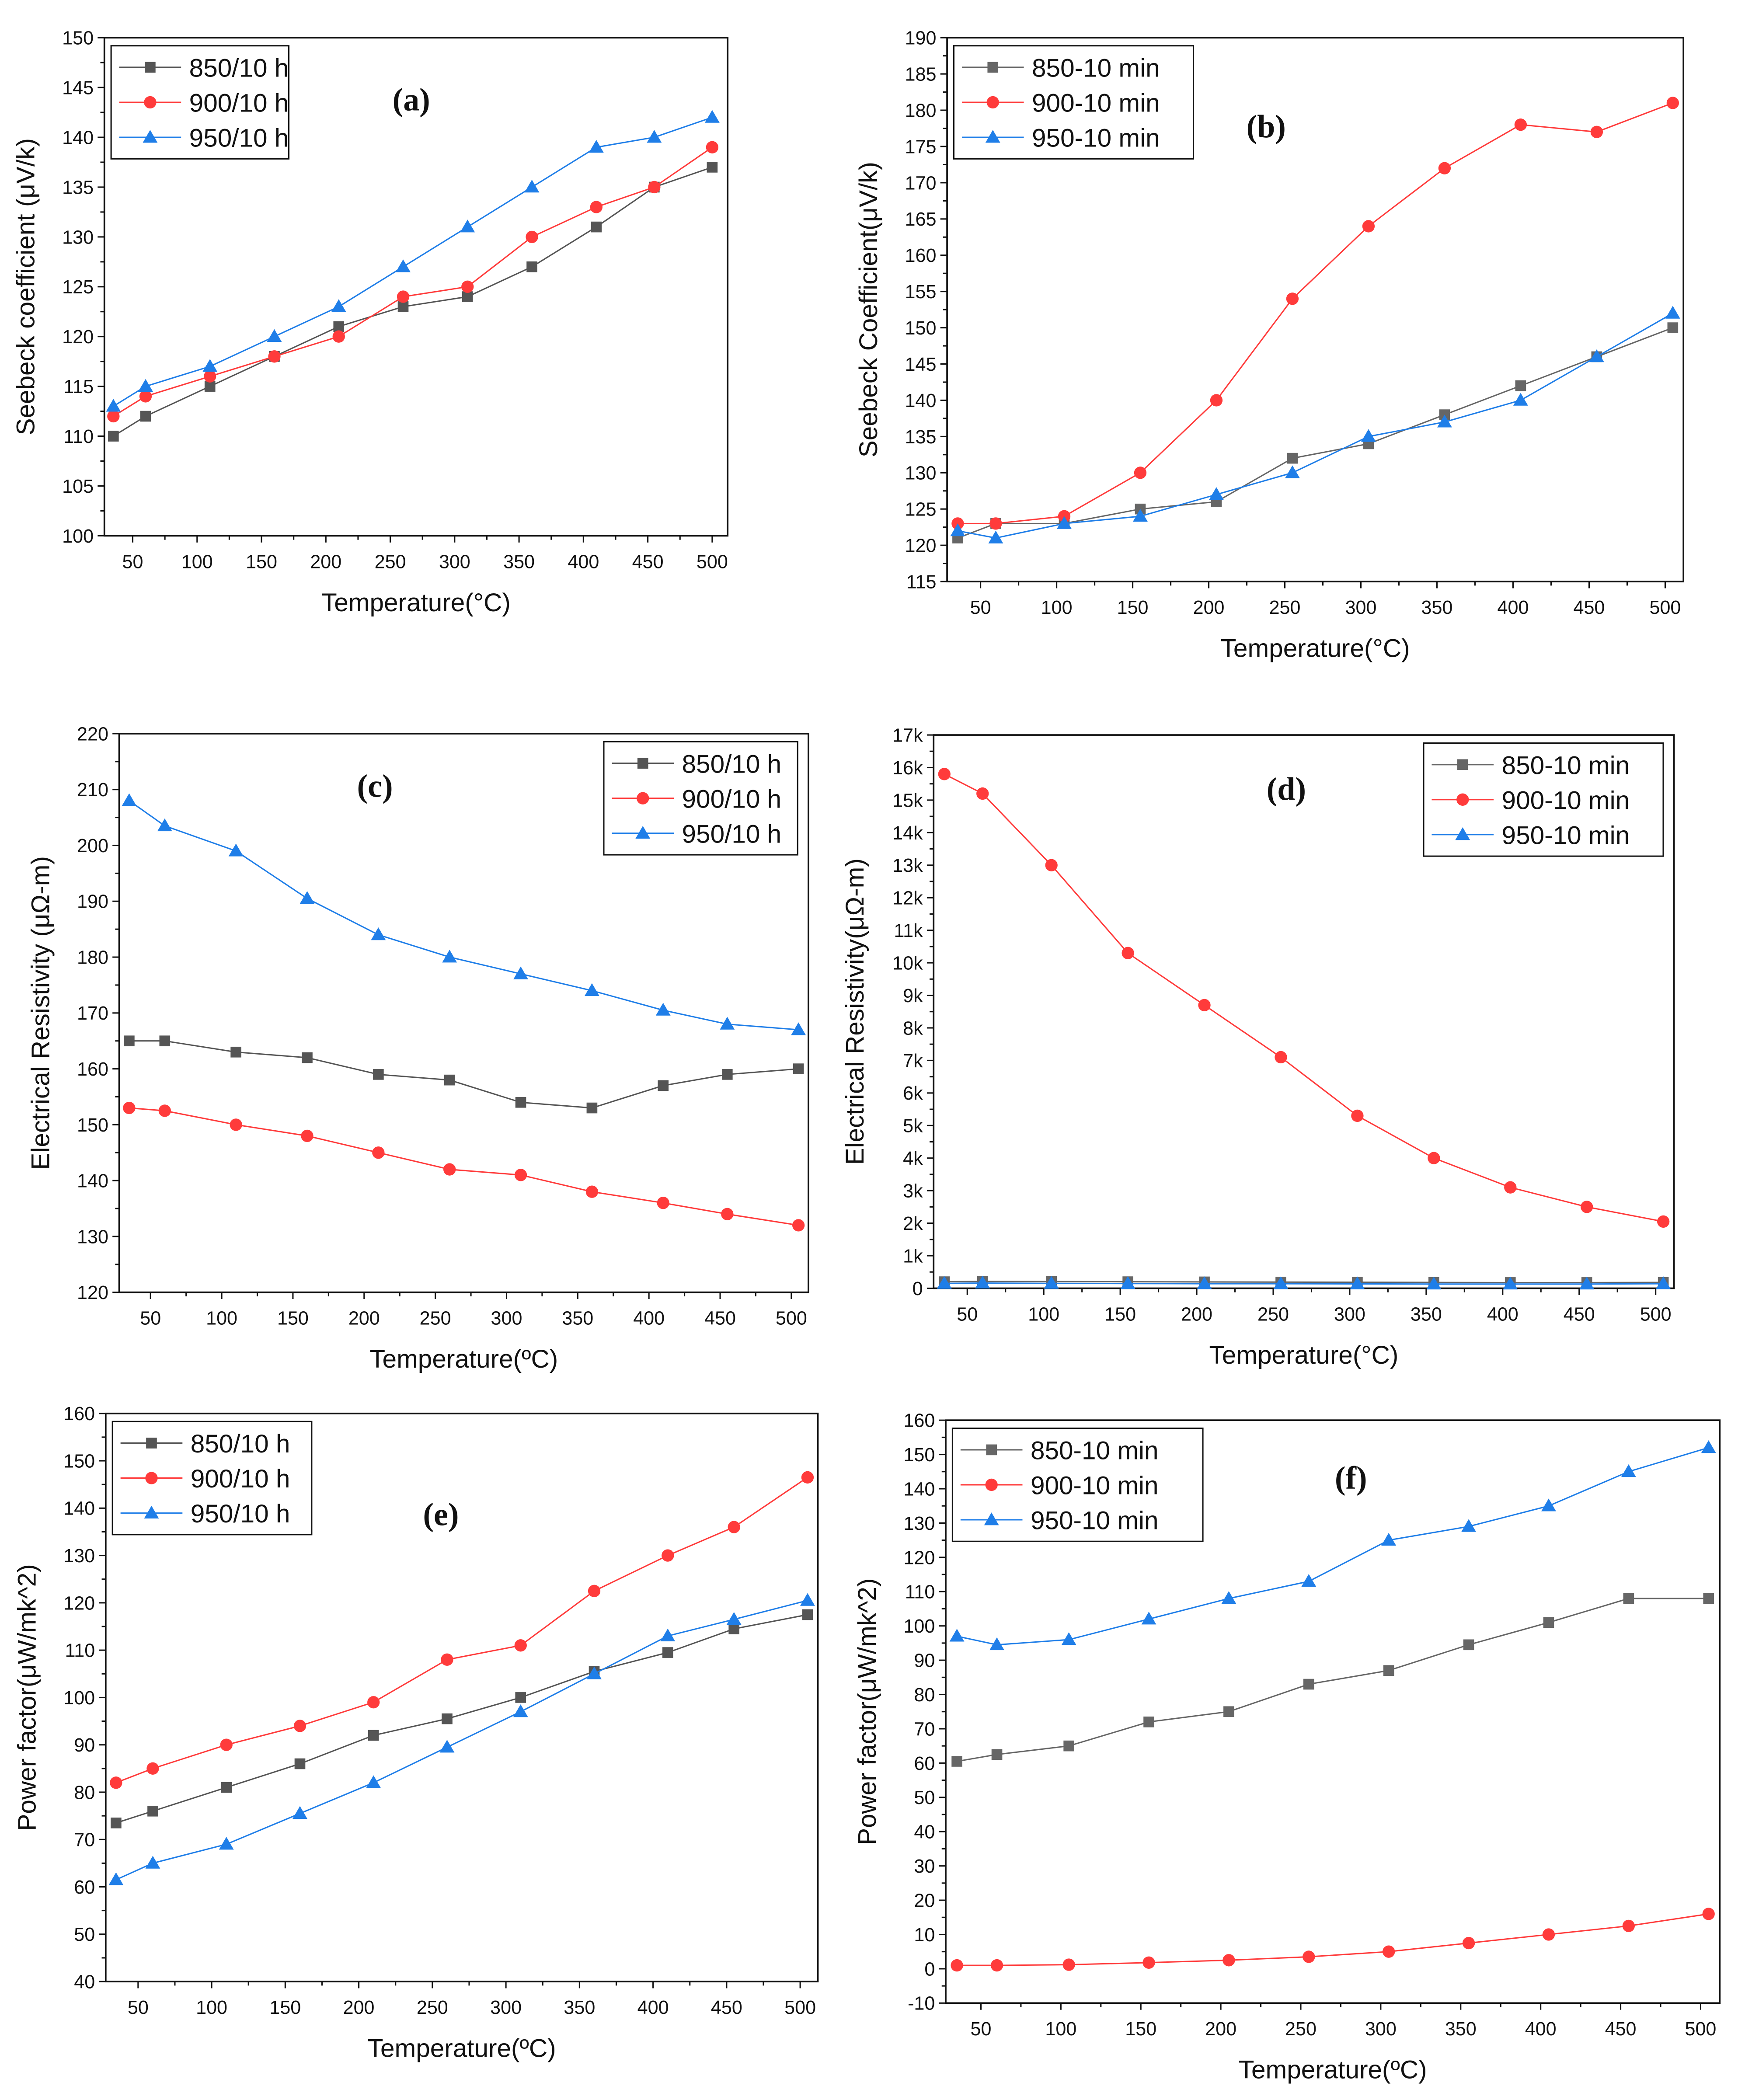 The width and height of the screenshot is (1738, 2100). What do you see at coordinates (293, 1318) in the screenshot?
I see `x-tick-label: 150` at bounding box center [293, 1318].